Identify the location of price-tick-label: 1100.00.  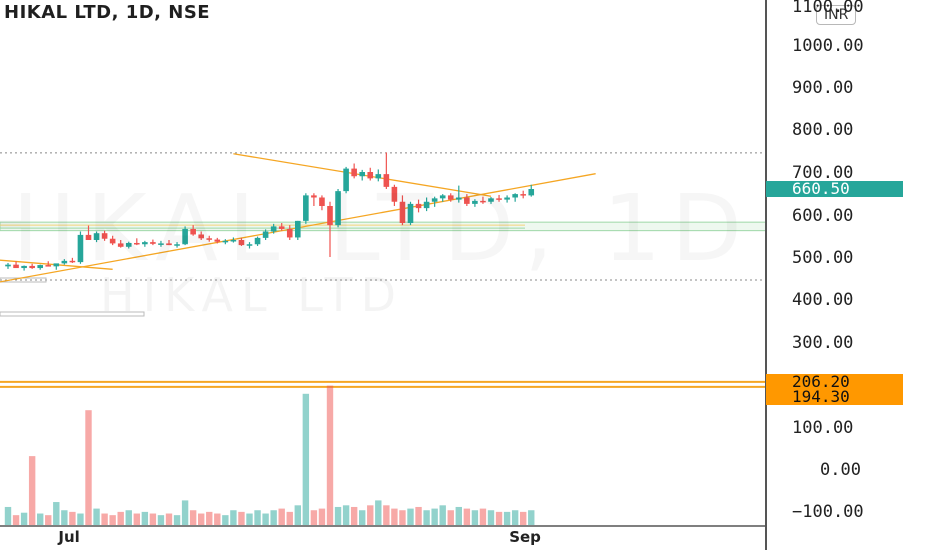
(828, 8).